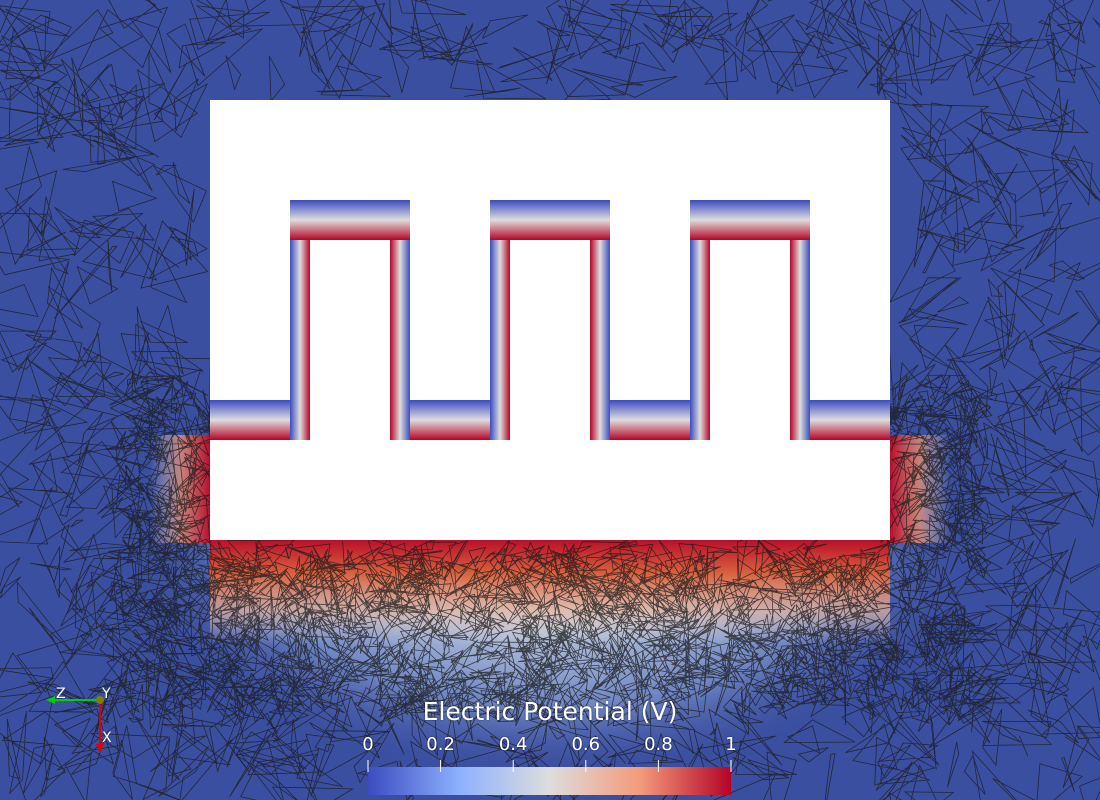 Image resolution: width=1100 pixels, height=800 pixels. Describe the element at coordinates (440, 744) in the screenshot. I see `colorbar-tick-label: 0.2` at that location.